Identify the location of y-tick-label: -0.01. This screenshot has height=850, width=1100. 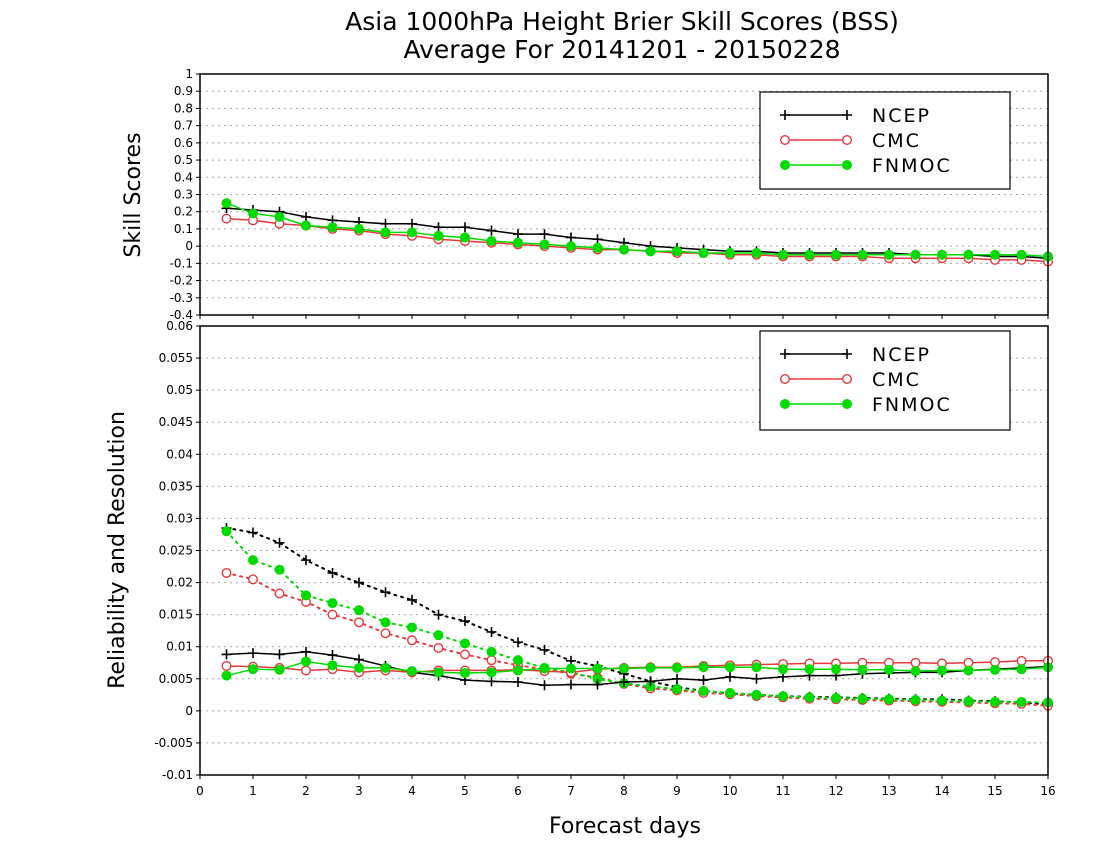
(177, 775).